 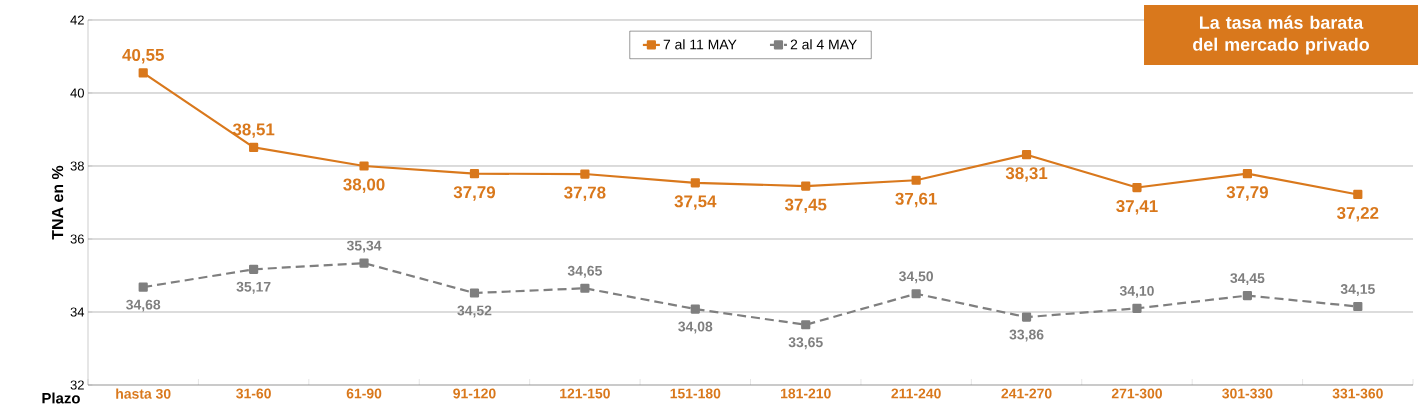 I want to click on data-label: 34,65, so click(x=584, y=271).